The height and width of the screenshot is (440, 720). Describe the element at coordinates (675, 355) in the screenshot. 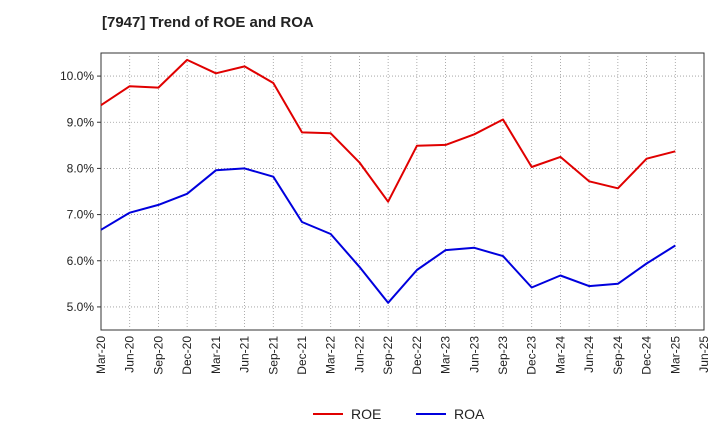

I see `x-tick-label: Mar-25` at that location.